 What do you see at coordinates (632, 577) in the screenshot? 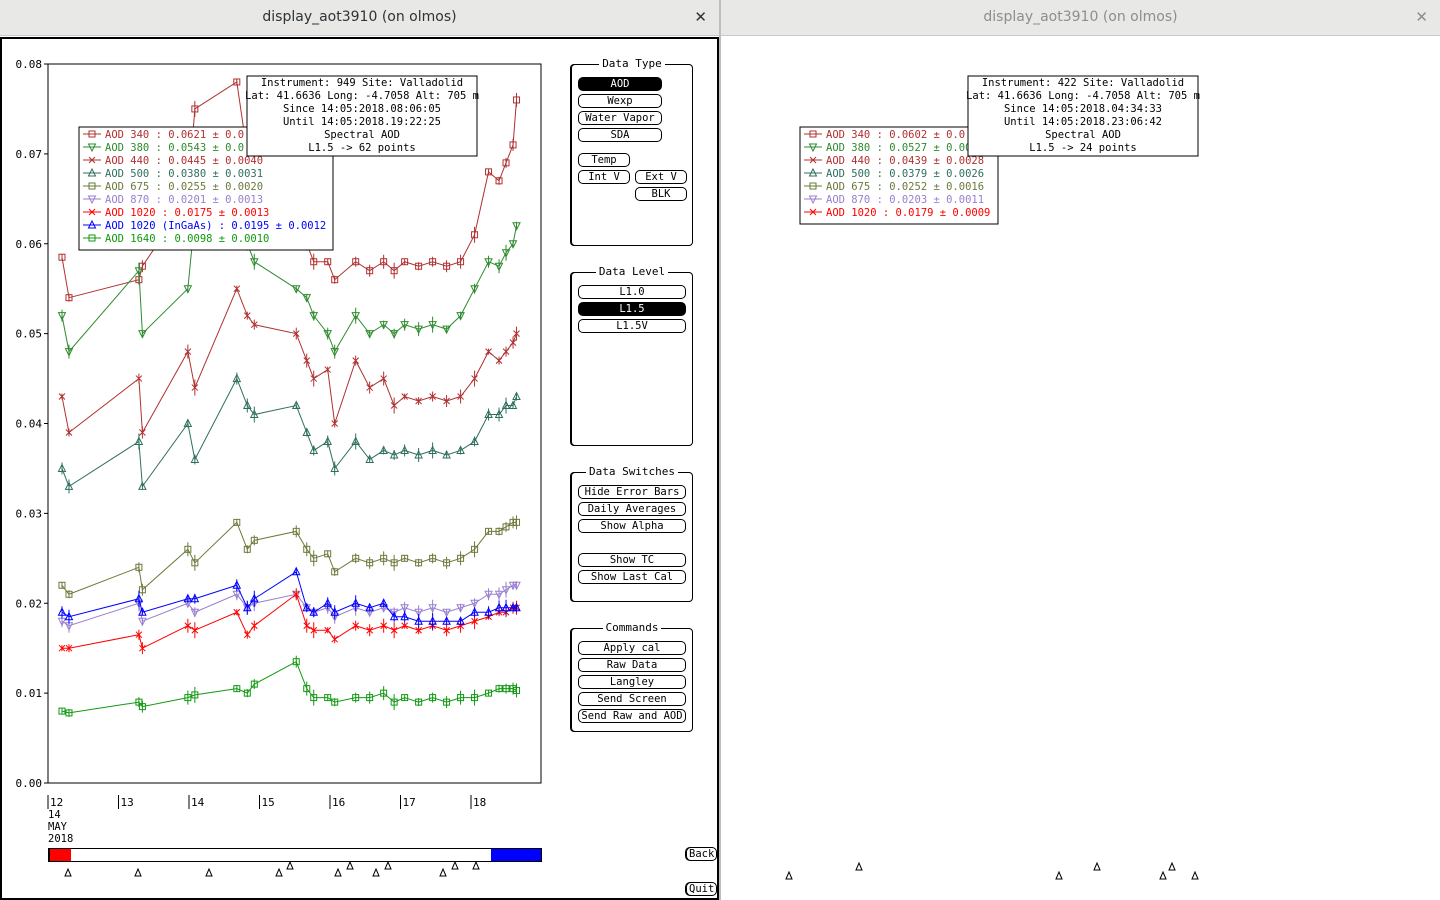
I see `show-last-cal-button: Show Last Cal` at bounding box center [632, 577].